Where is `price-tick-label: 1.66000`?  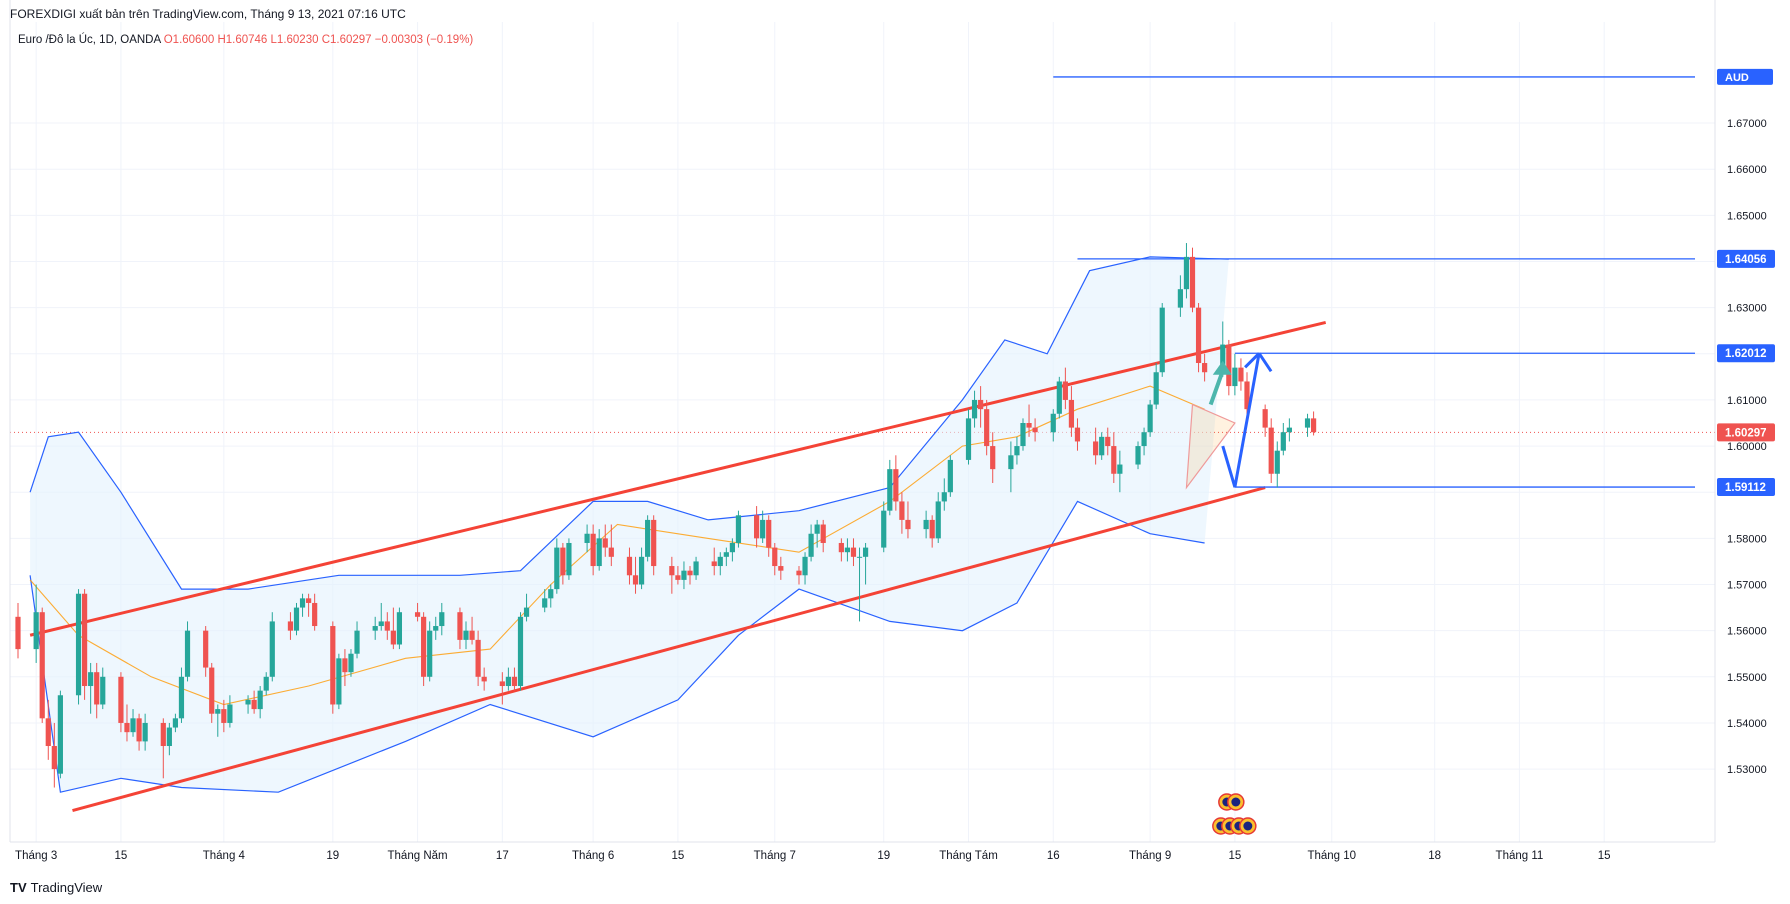
price-tick-label: 1.66000 is located at coordinates (1747, 170).